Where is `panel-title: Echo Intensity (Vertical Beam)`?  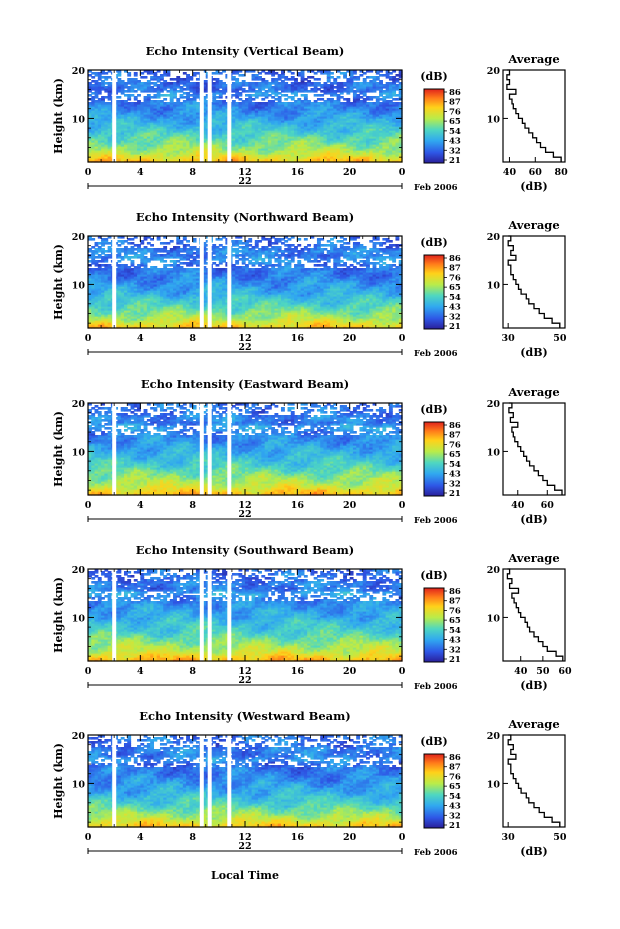 panel-title: Echo Intensity (Vertical Beam) is located at coordinates (245, 51).